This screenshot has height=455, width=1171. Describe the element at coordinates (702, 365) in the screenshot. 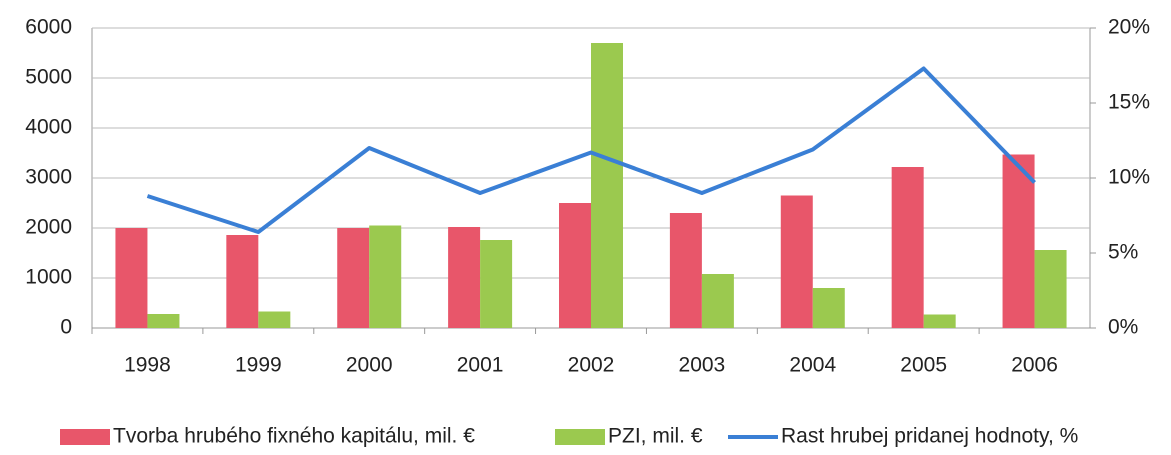

I see `x-tick-label: 2003` at that location.